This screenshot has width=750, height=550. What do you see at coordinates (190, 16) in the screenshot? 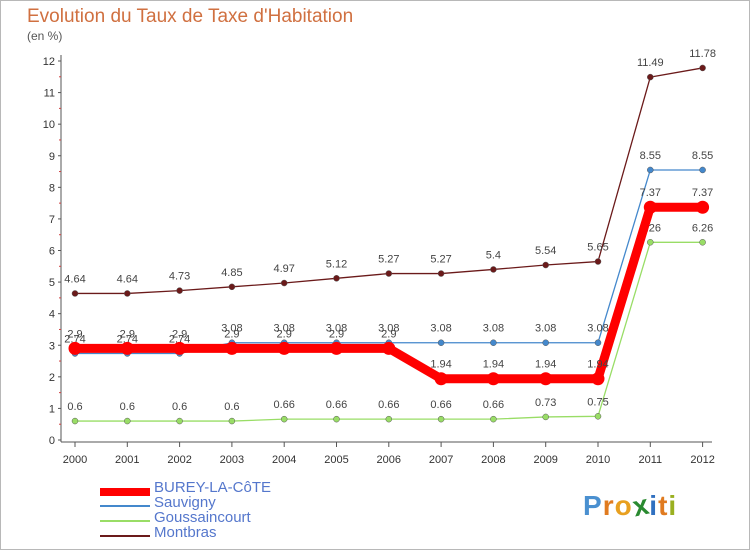
I see `chart-title: Evolution du Taux de Taxe d'Habitation` at bounding box center [190, 16].